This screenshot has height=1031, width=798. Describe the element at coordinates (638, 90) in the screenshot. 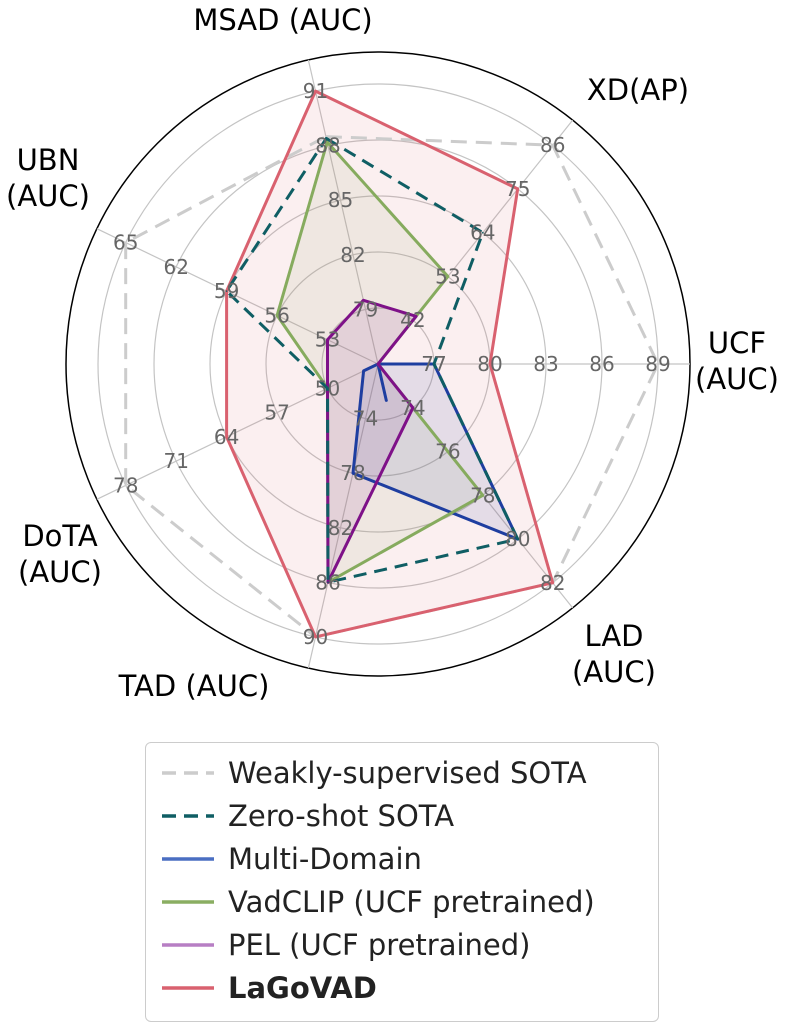

I see `axis-label: XD(AP)` at that location.